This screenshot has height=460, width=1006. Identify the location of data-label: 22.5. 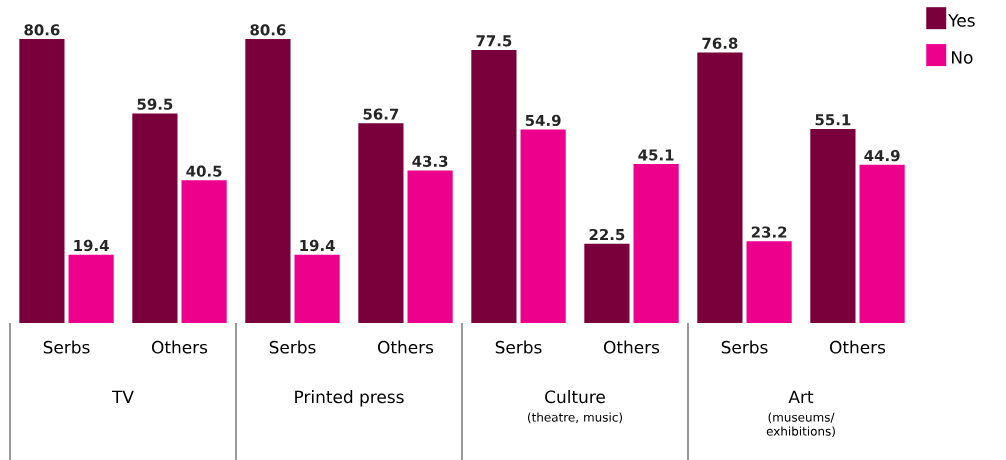
(607, 234).